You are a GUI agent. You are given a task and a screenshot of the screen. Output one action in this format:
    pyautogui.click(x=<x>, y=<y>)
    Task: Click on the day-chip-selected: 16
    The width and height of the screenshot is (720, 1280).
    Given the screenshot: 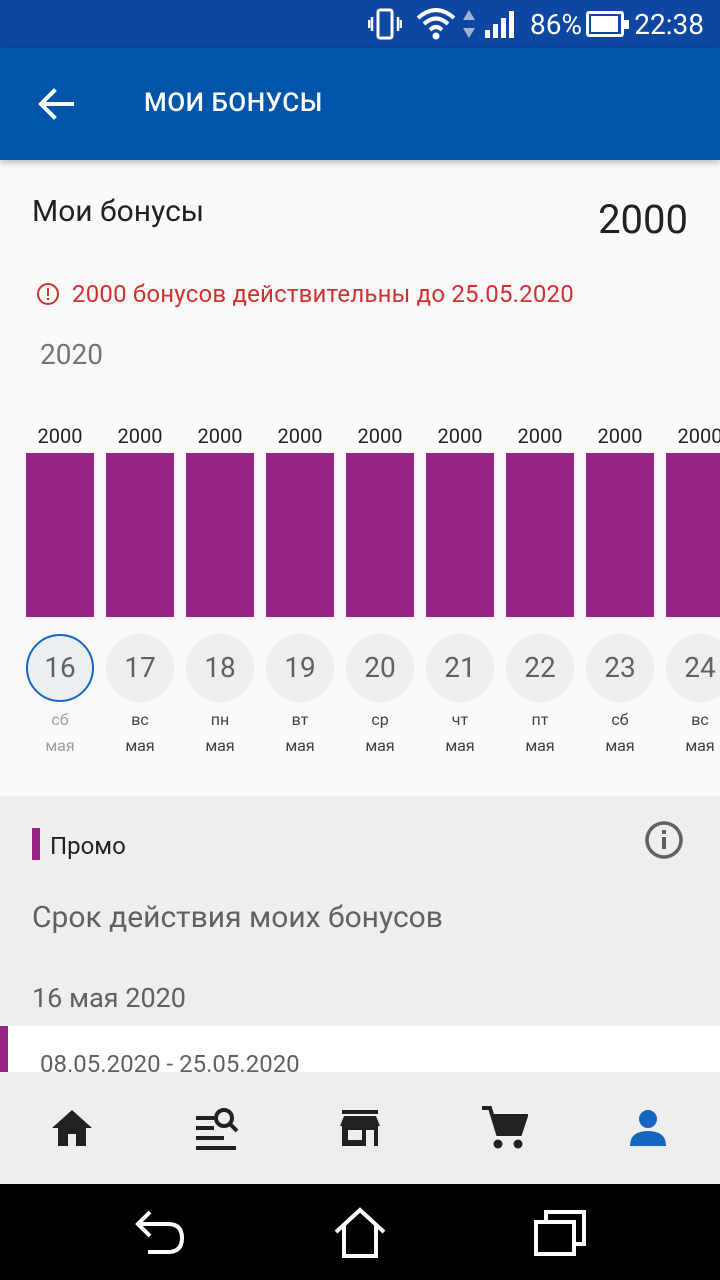 What is the action you would take?
    pyautogui.click(x=60, y=668)
    